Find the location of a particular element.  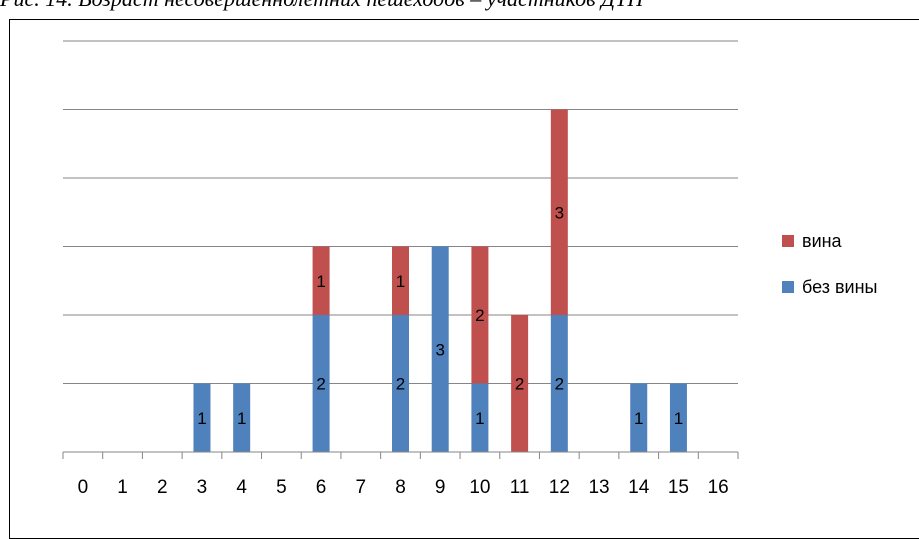

x-tick-label: 2 is located at coordinates (162, 487).